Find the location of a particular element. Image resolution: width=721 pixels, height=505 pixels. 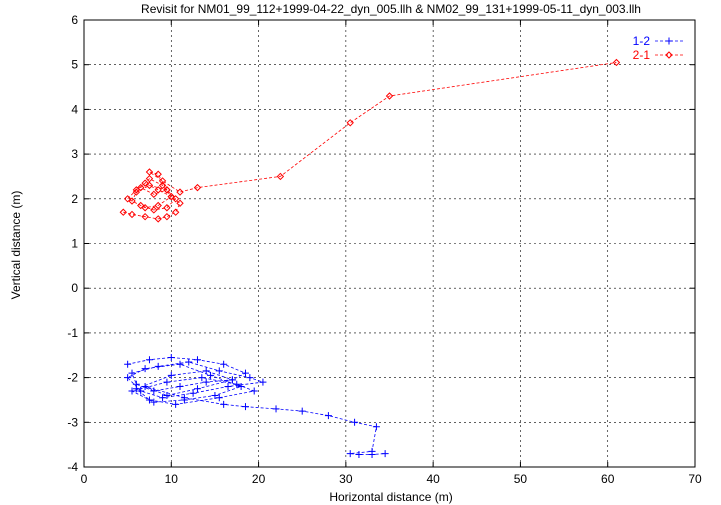

y-tick-label: 4 is located at coordinates (74, 109).